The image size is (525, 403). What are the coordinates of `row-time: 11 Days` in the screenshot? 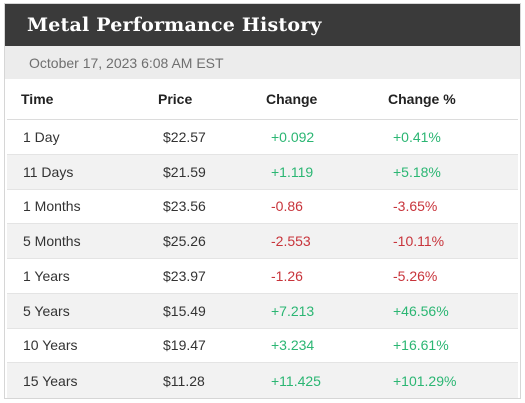 It's located at (48, 171).